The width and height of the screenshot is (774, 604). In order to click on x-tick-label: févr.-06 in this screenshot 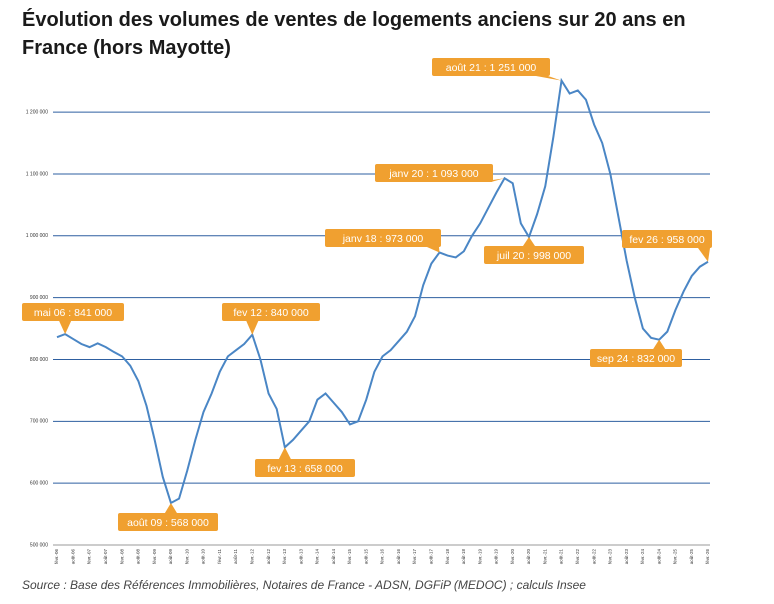, I will do `click(56, 557)`.